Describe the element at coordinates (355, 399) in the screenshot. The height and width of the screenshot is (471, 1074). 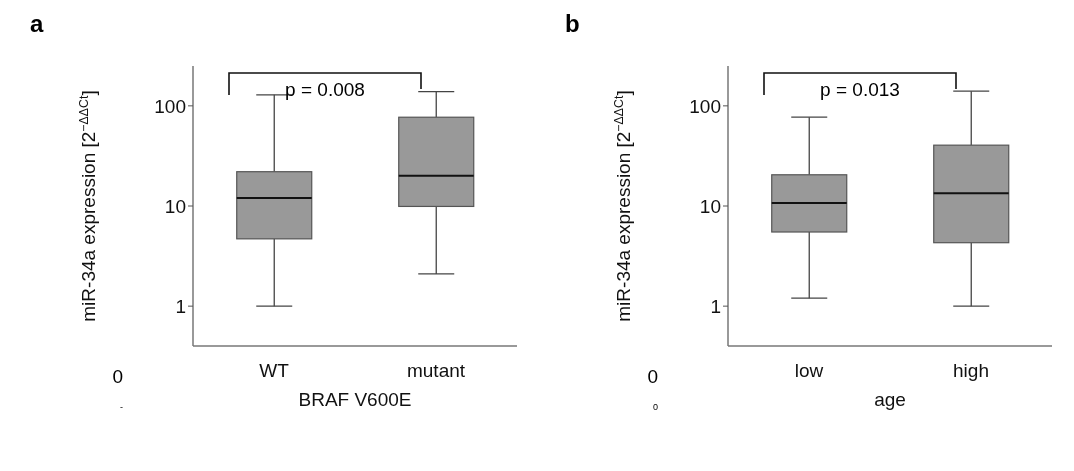
I see `x-axis-title: BRAF V600E` at that location.